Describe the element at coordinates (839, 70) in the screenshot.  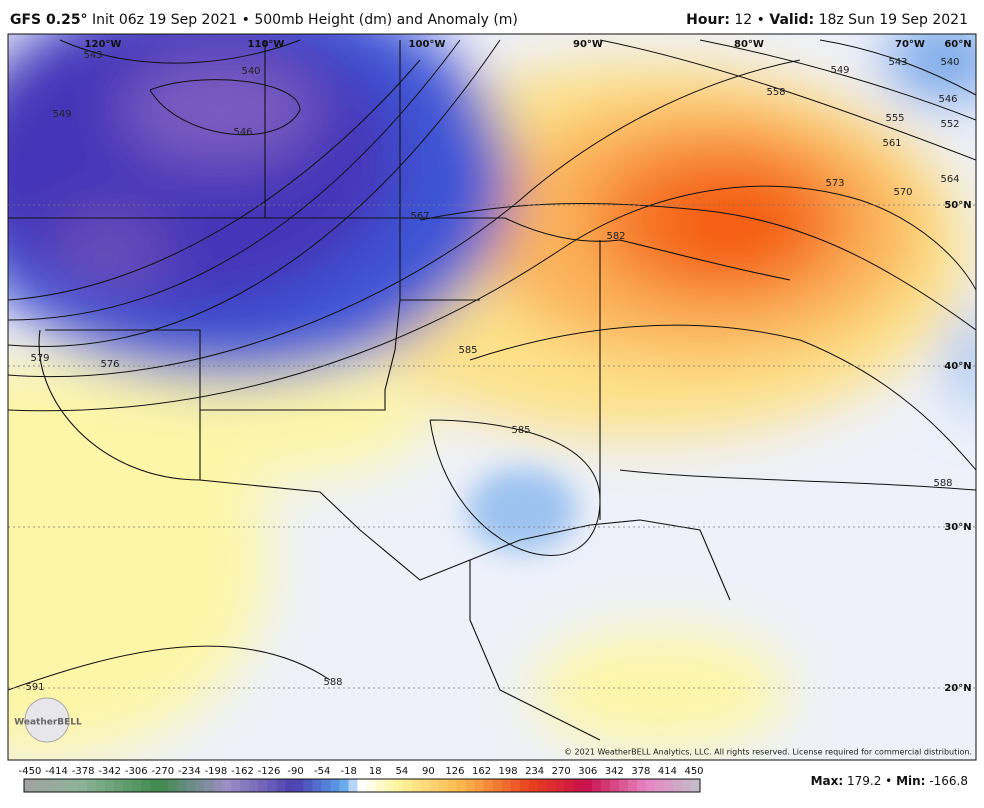
I see `contour-label: 549` at that location.